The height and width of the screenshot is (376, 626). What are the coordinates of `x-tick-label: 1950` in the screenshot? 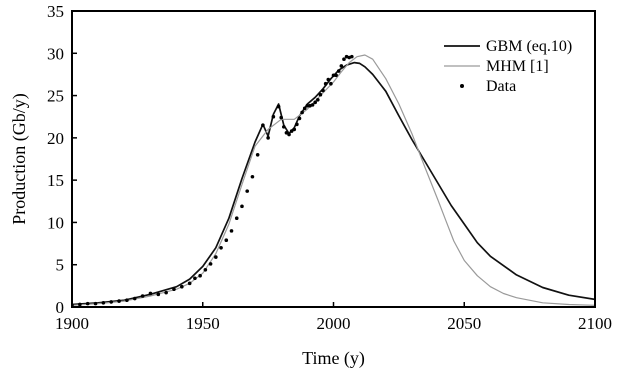 It's located at (203, 323).